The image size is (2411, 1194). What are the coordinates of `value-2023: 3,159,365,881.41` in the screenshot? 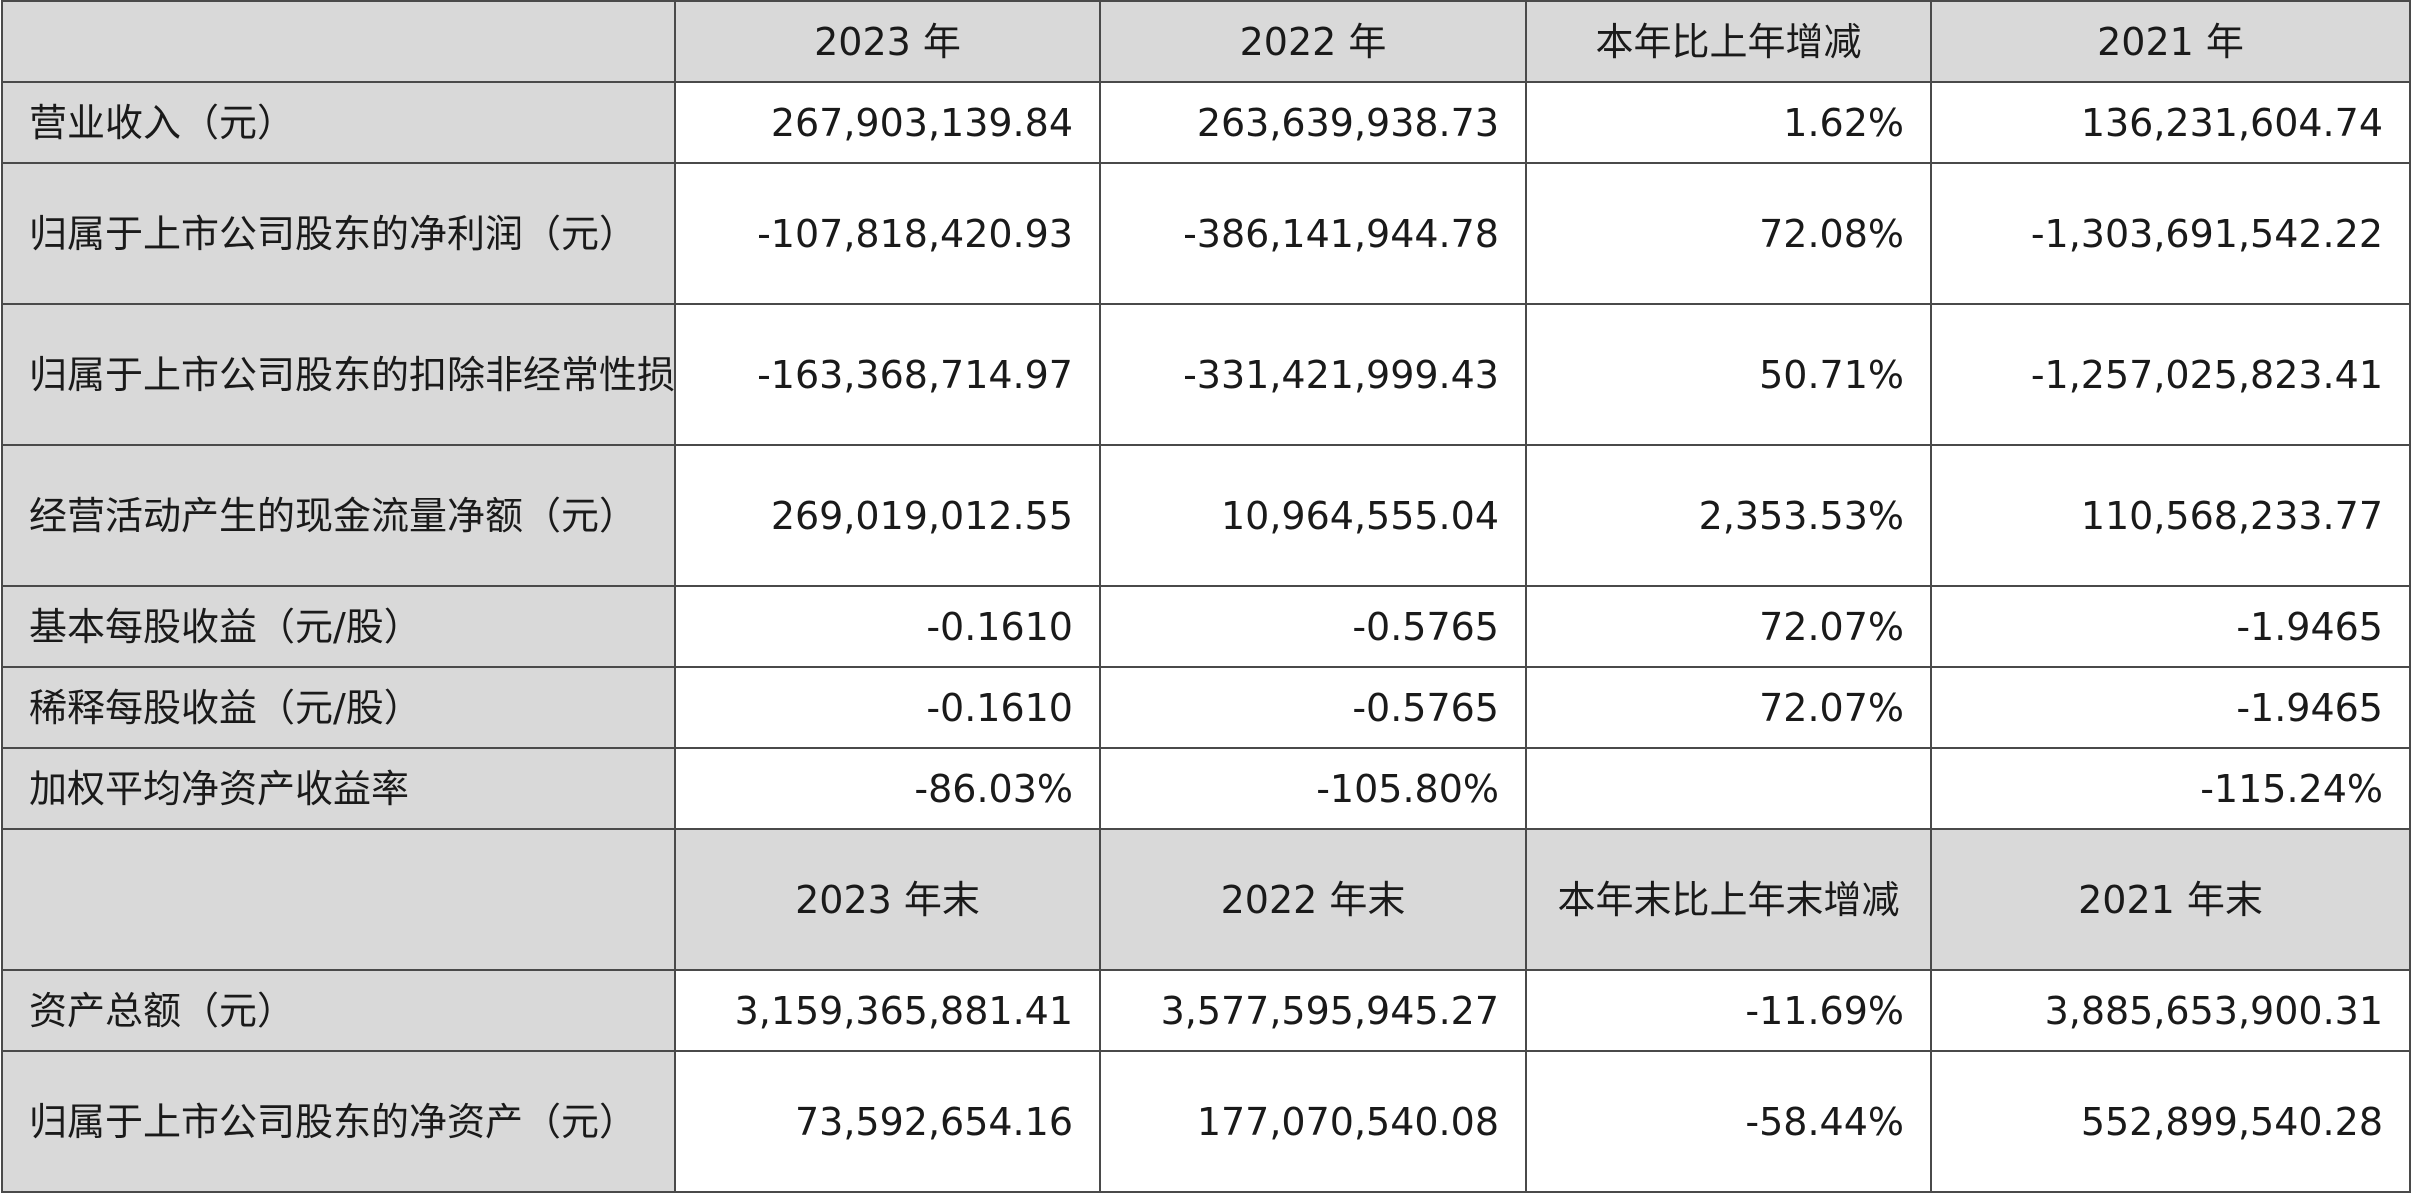 It's located at (887, 1010).